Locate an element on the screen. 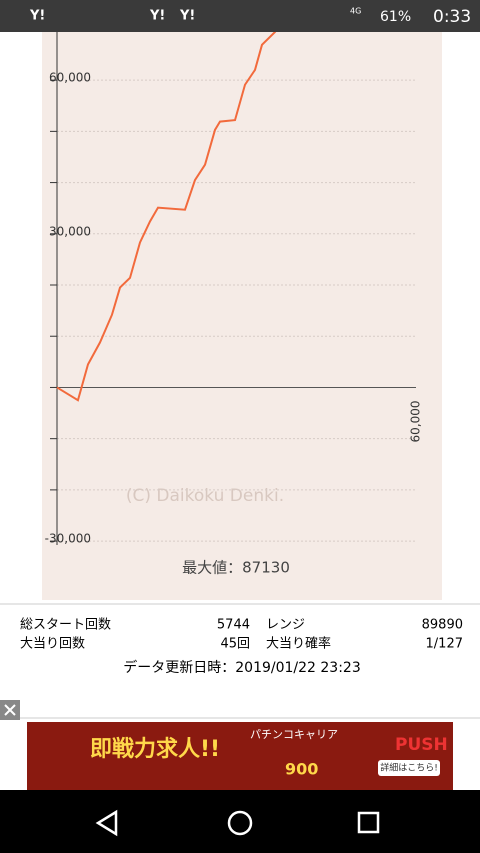 This screenshot has width=480, height=853. y-tick-label: 60,000 is located at coordinates (70, 78).